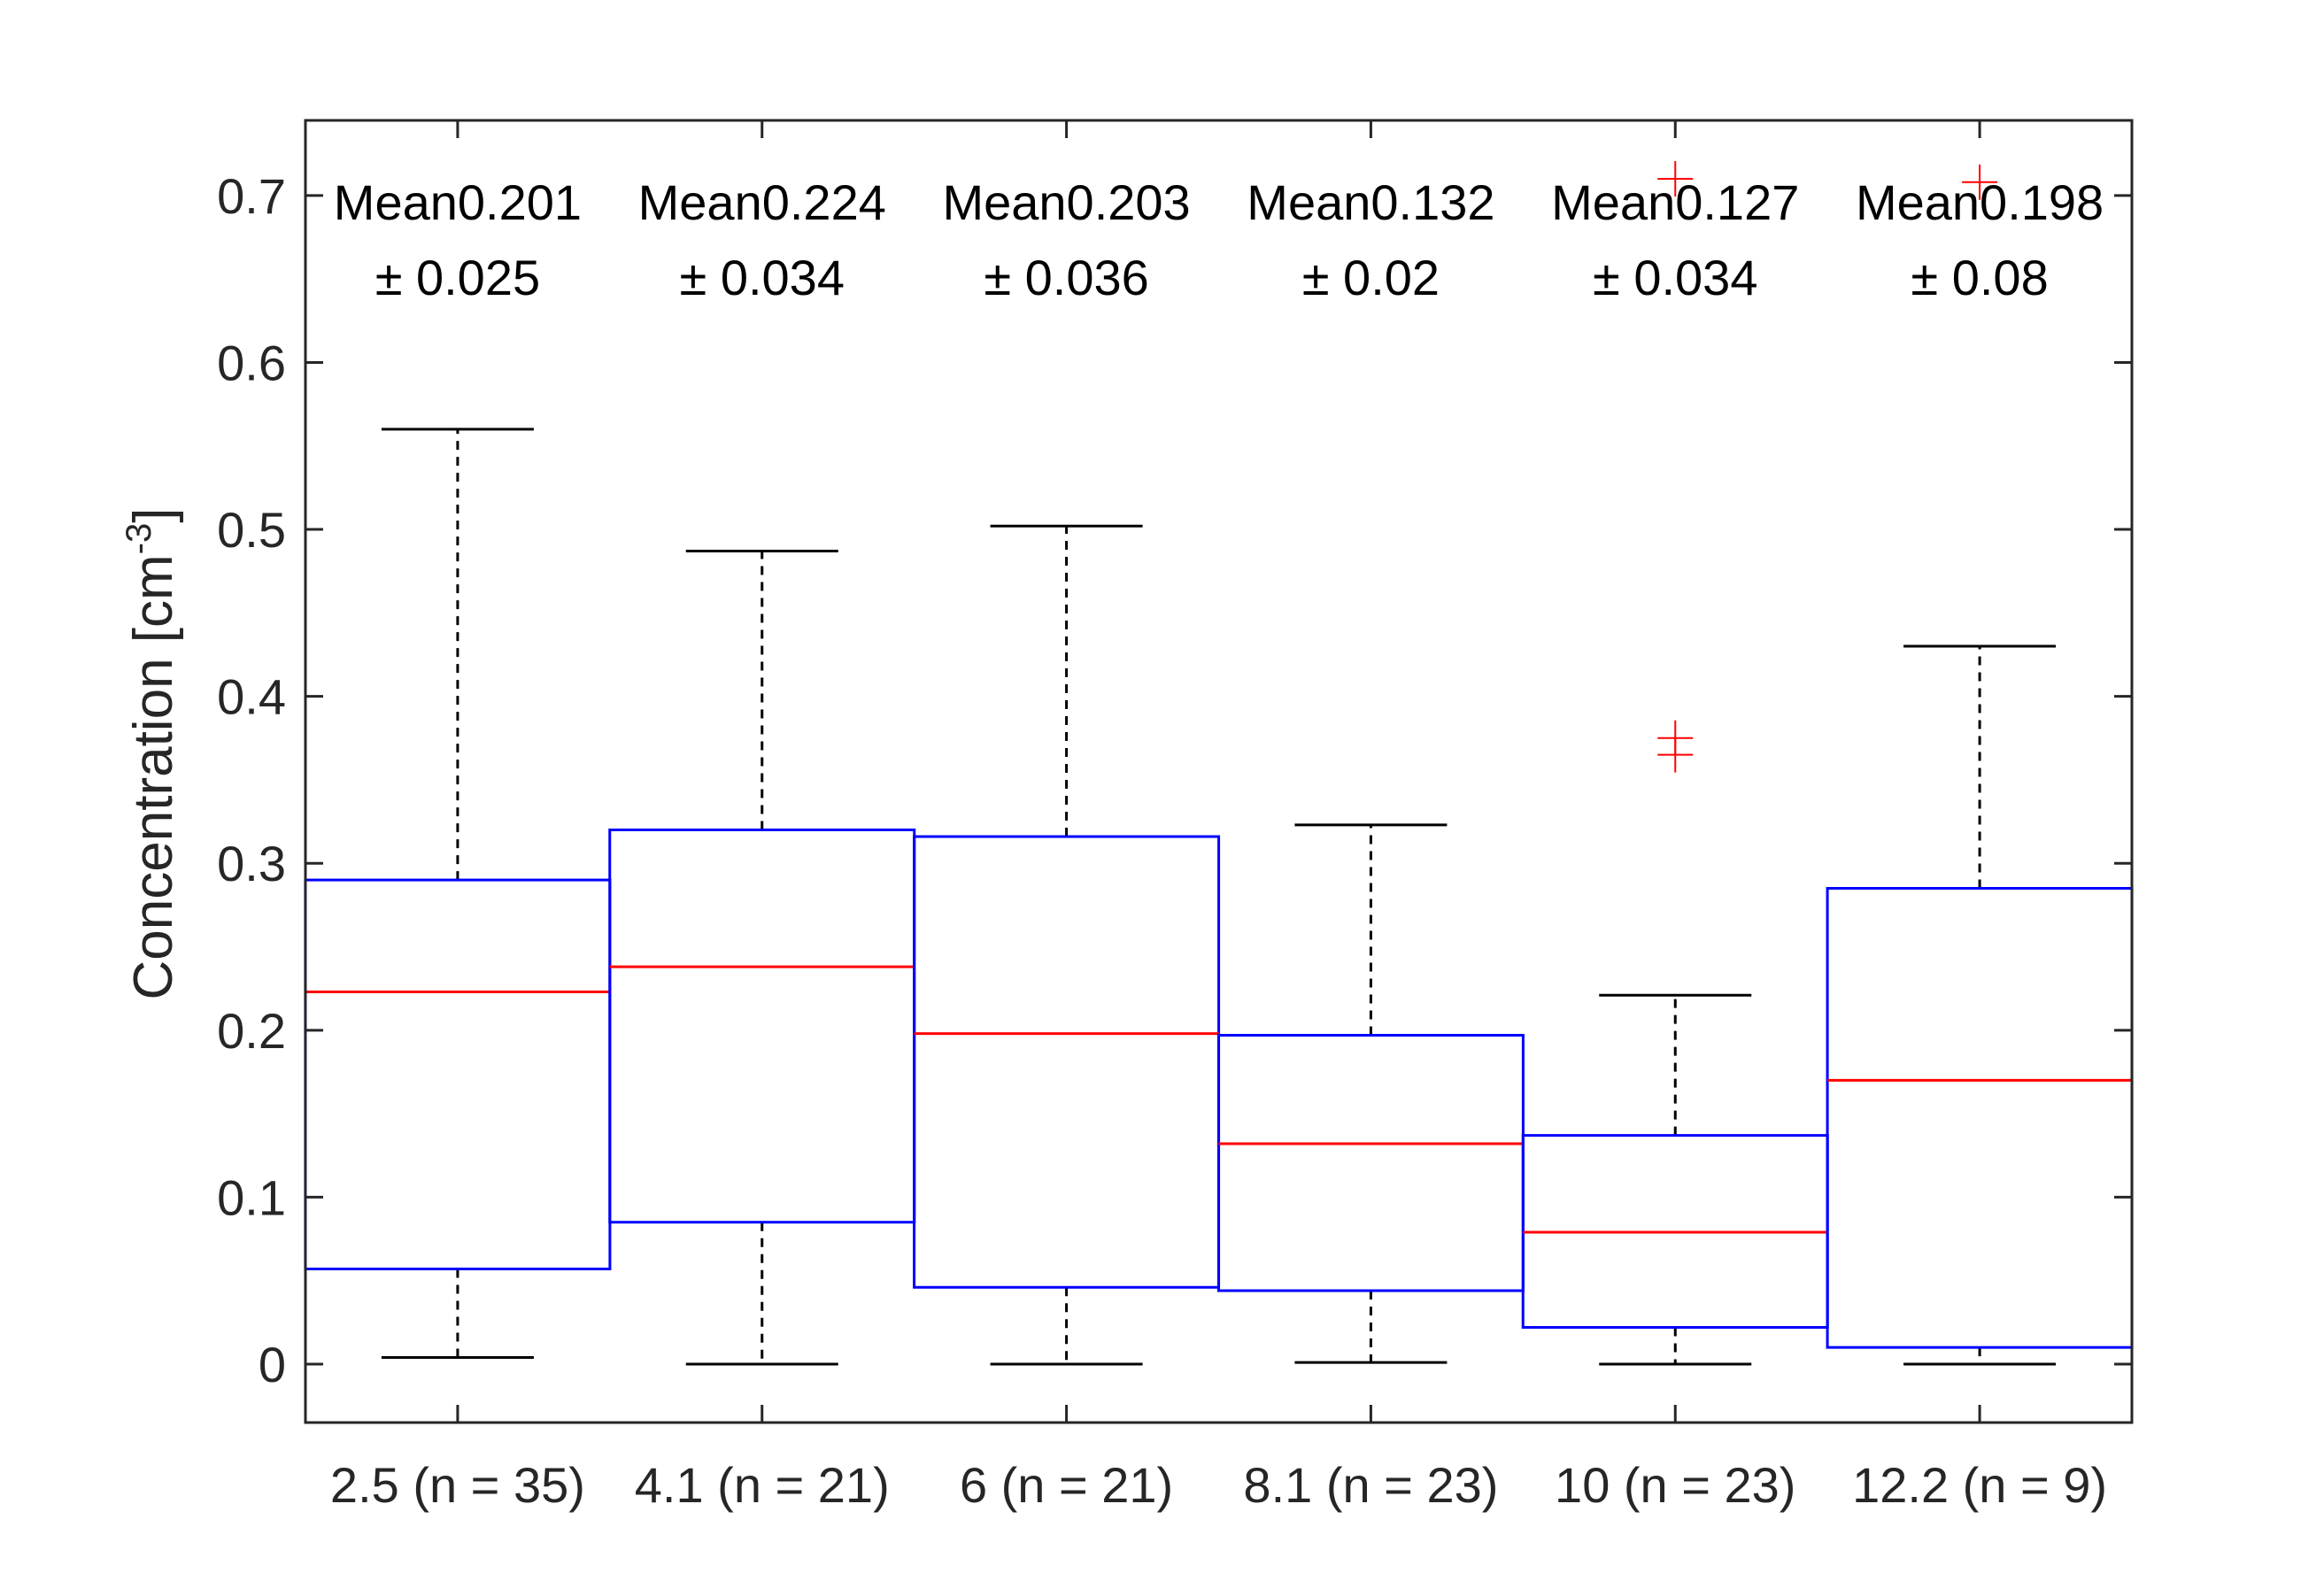  What do you see at coordinates (1675, 202) in the screenshot?
I see `mean-annotation: Mean0.127` at bounding box center [1675, 202].